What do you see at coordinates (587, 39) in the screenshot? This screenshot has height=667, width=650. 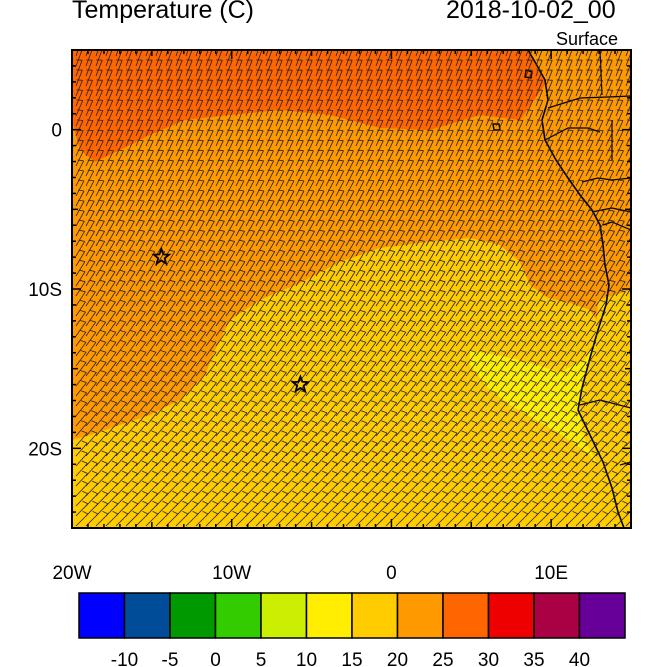 I see `level-label: Surface` at bounding box center [587, 39].